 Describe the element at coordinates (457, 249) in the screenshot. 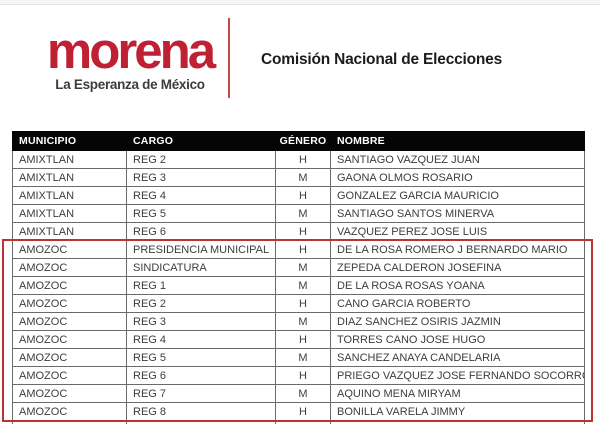

I see `cell-nombre: DE LA ROSA ROMERO J BERNARDO MARIO` at that location.